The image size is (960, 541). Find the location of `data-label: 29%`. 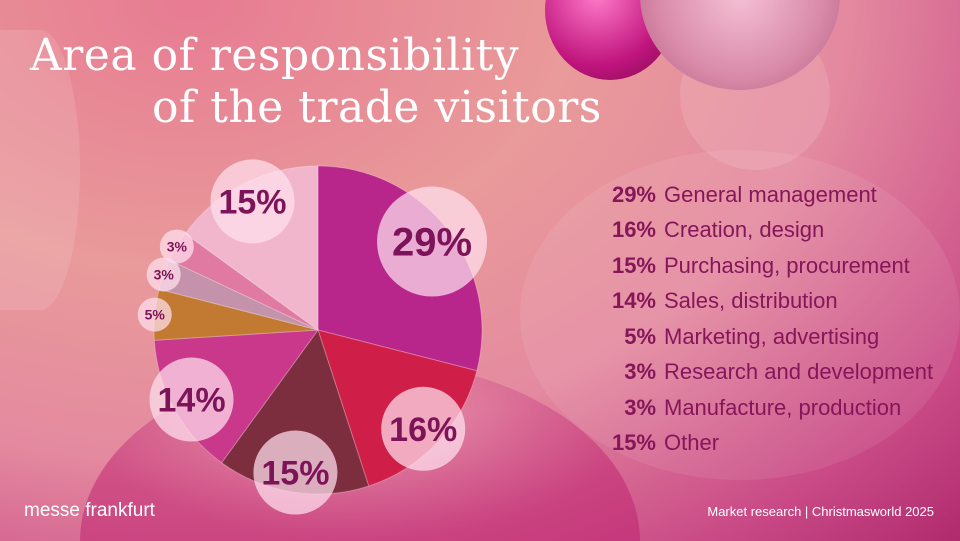

data-label: 29% is located at coordinates (432, 243).